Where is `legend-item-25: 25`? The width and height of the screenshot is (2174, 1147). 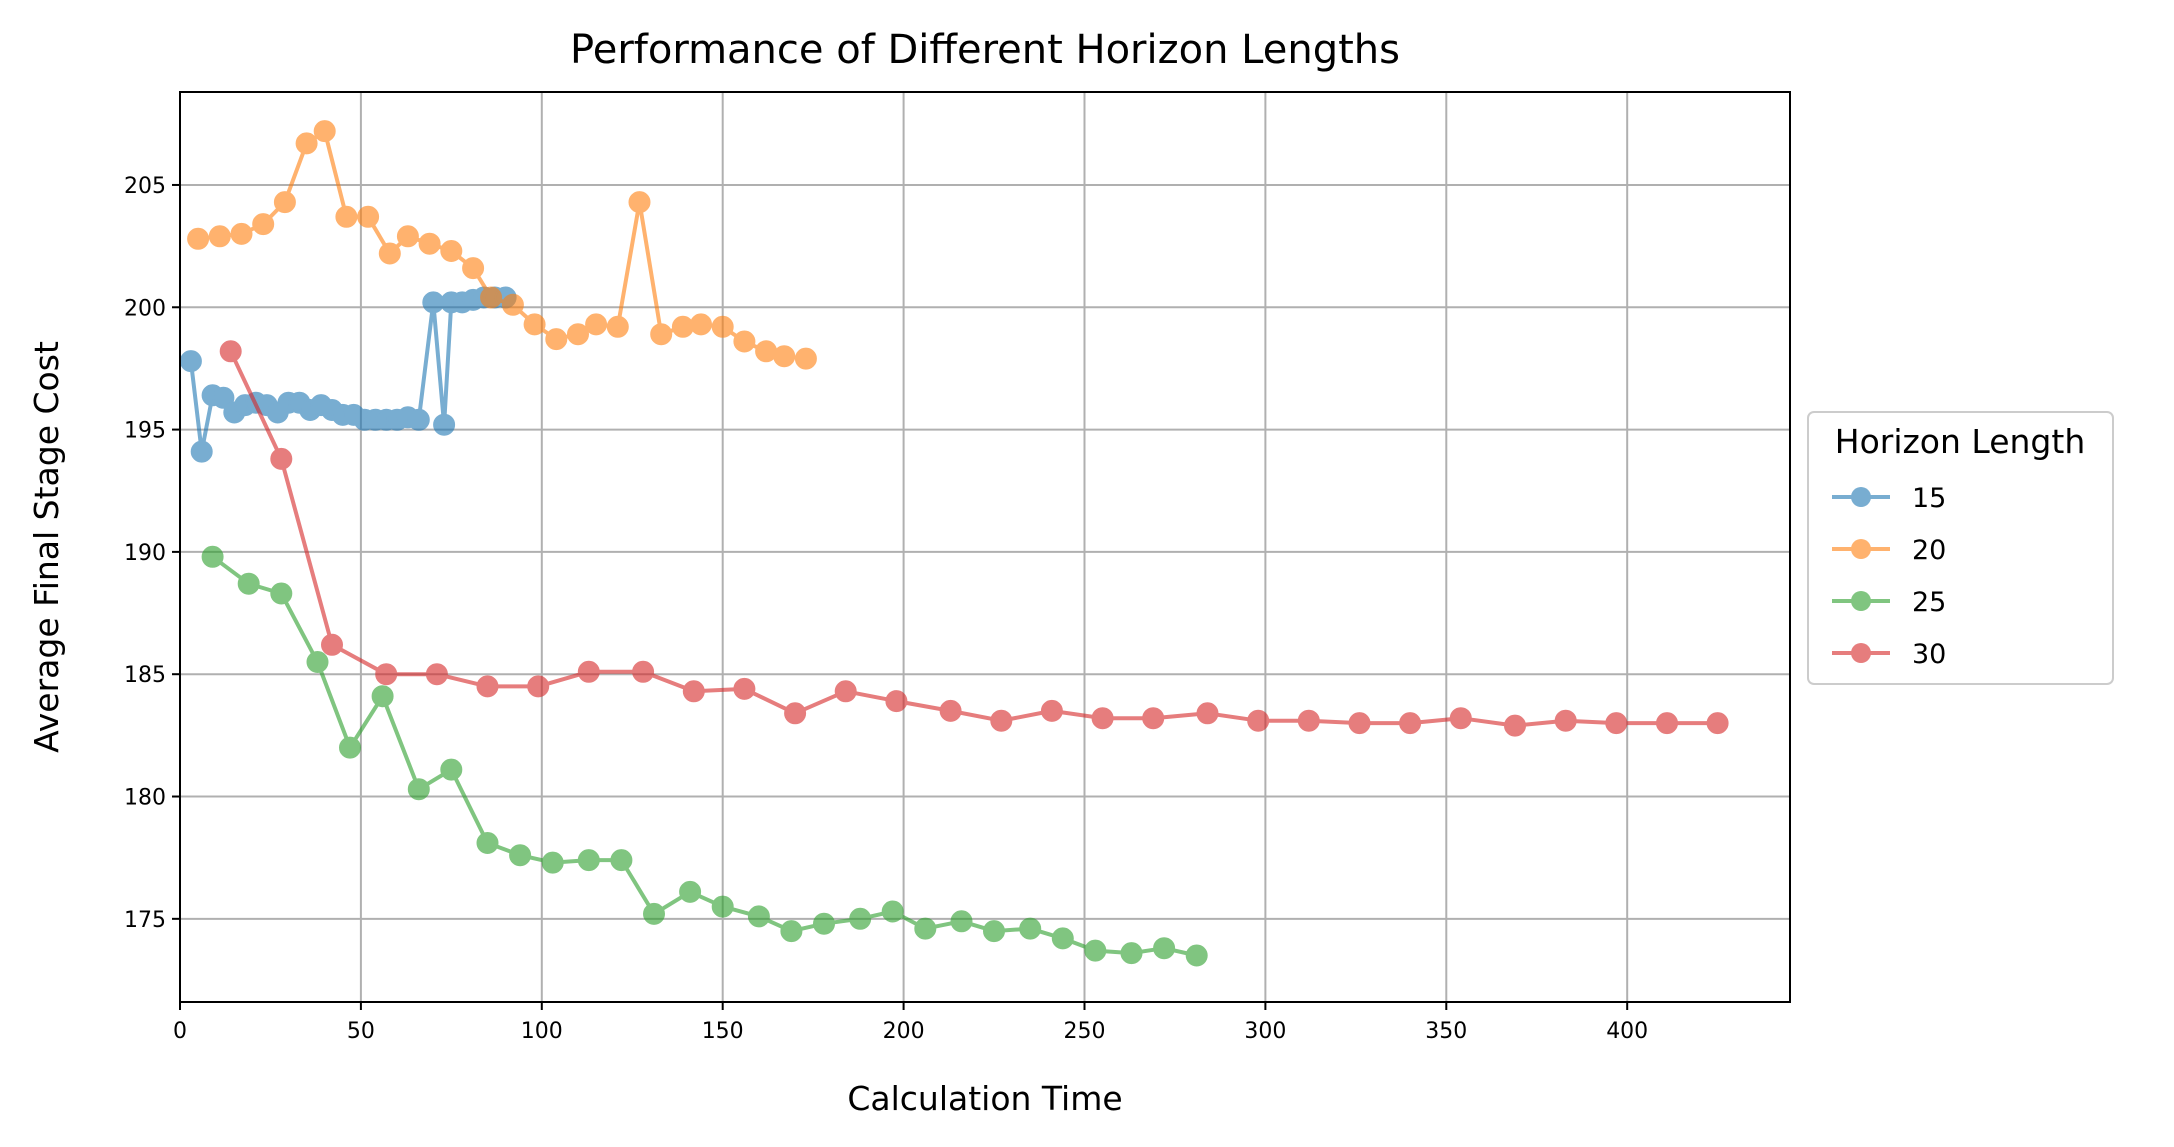 legend-item-25: 25 is located at coordinates (1889, 602).